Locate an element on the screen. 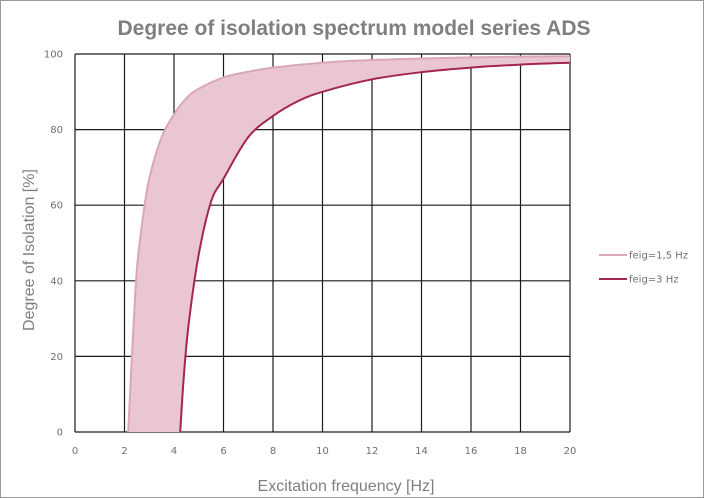 The width and height of the screenshot is (704, 498). legend-label: feig=3 Hz is located at coordinates (654, 280).